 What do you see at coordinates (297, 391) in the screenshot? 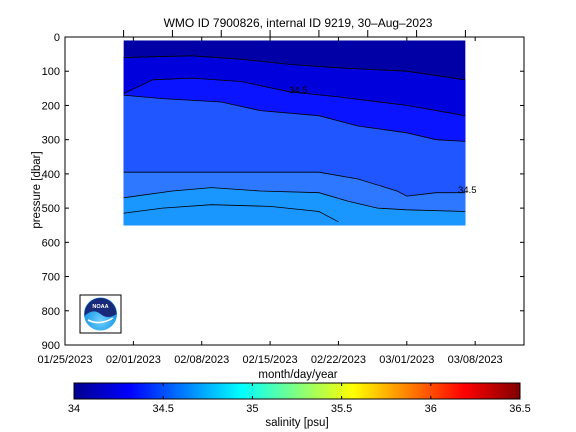
I see `colorbar-gradient` at bounding box center [297, 391].